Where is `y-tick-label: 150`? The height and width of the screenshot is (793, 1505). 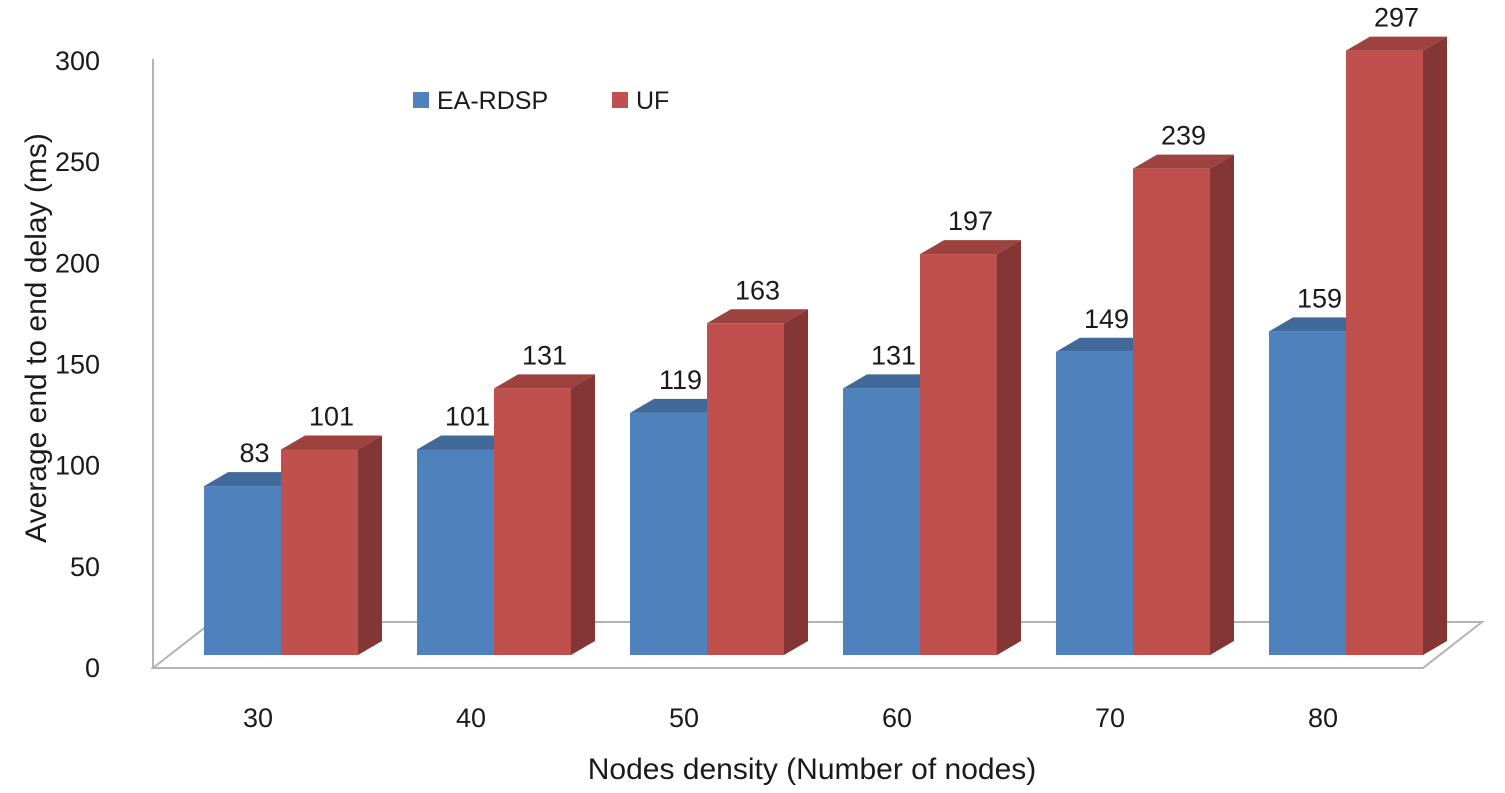 y-tick-label: 150 is located at coordinates (77, 365).